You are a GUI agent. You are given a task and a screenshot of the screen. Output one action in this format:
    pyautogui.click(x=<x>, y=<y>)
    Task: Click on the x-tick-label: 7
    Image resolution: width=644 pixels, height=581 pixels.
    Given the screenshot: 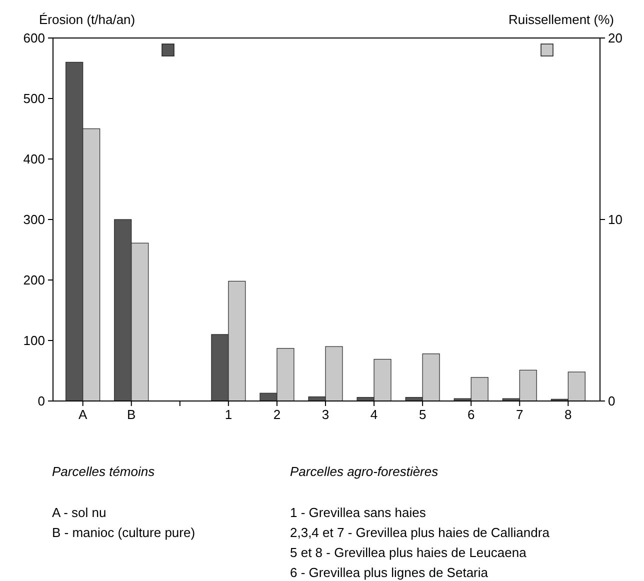 What is the action you would take?
    pyautogui.click(x=520, y=414)
    